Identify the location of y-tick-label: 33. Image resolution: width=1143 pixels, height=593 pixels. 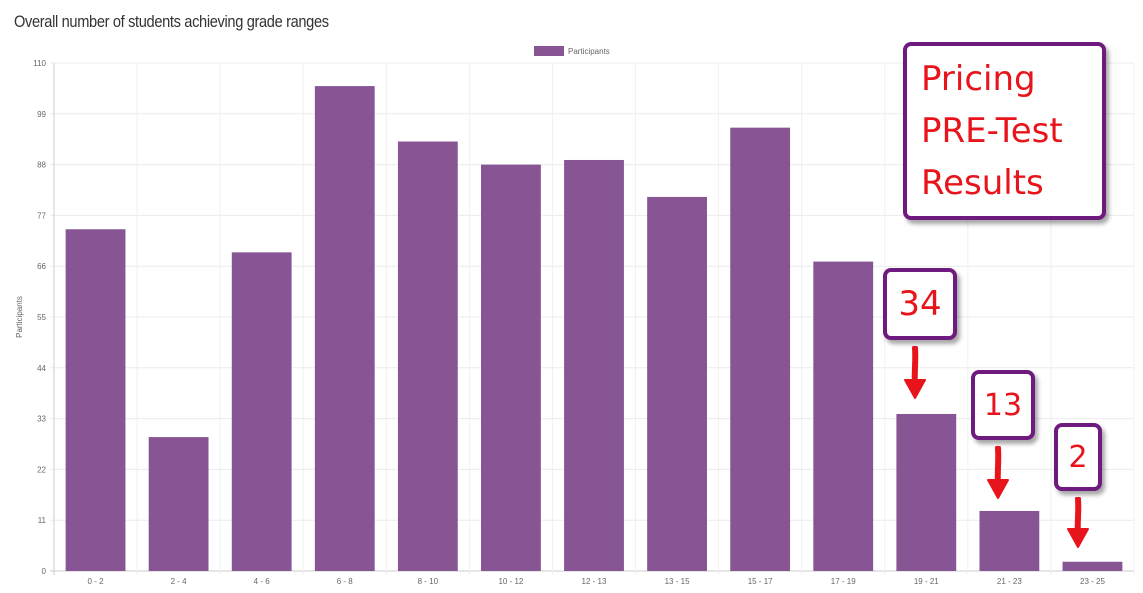
(41, 419).